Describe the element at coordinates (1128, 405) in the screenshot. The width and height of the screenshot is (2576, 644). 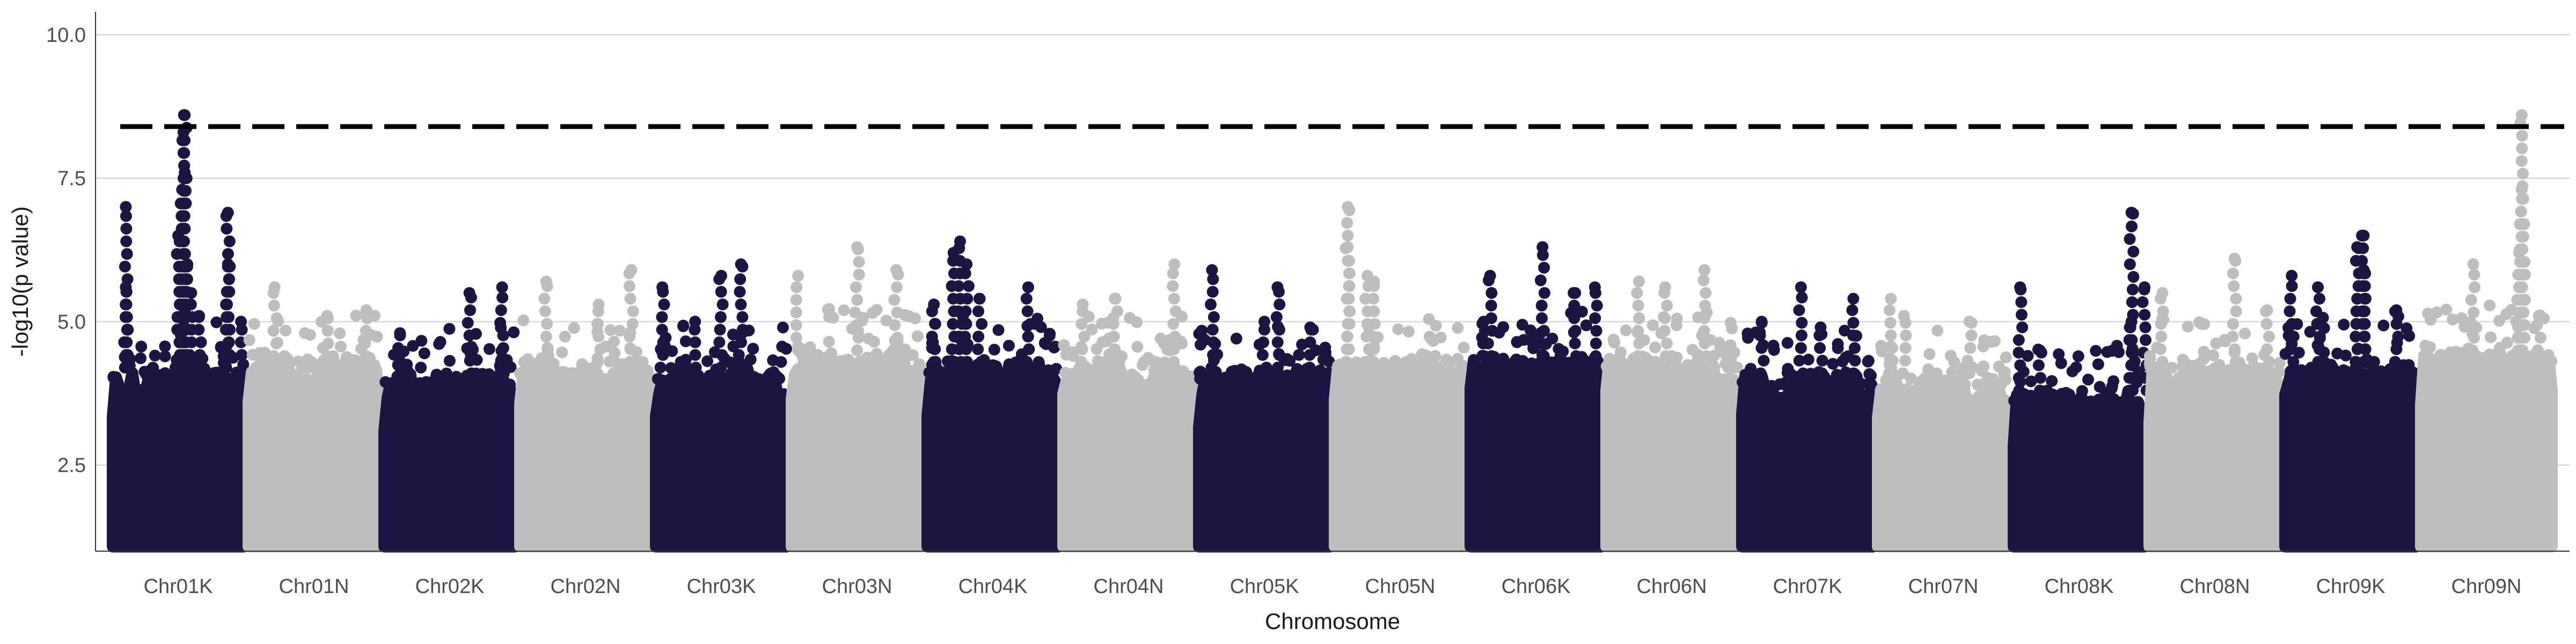
I see `chromosome-points-Chr04N` at that location.